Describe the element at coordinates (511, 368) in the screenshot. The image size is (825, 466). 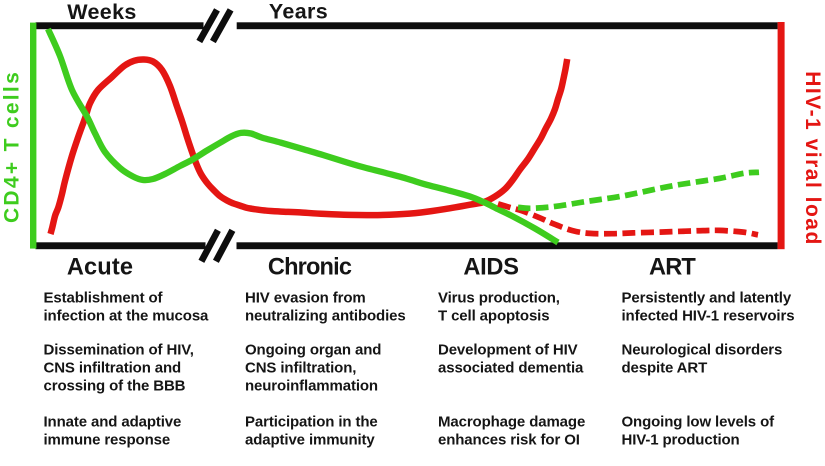
I see `svg-text: associated dementia` at that location.